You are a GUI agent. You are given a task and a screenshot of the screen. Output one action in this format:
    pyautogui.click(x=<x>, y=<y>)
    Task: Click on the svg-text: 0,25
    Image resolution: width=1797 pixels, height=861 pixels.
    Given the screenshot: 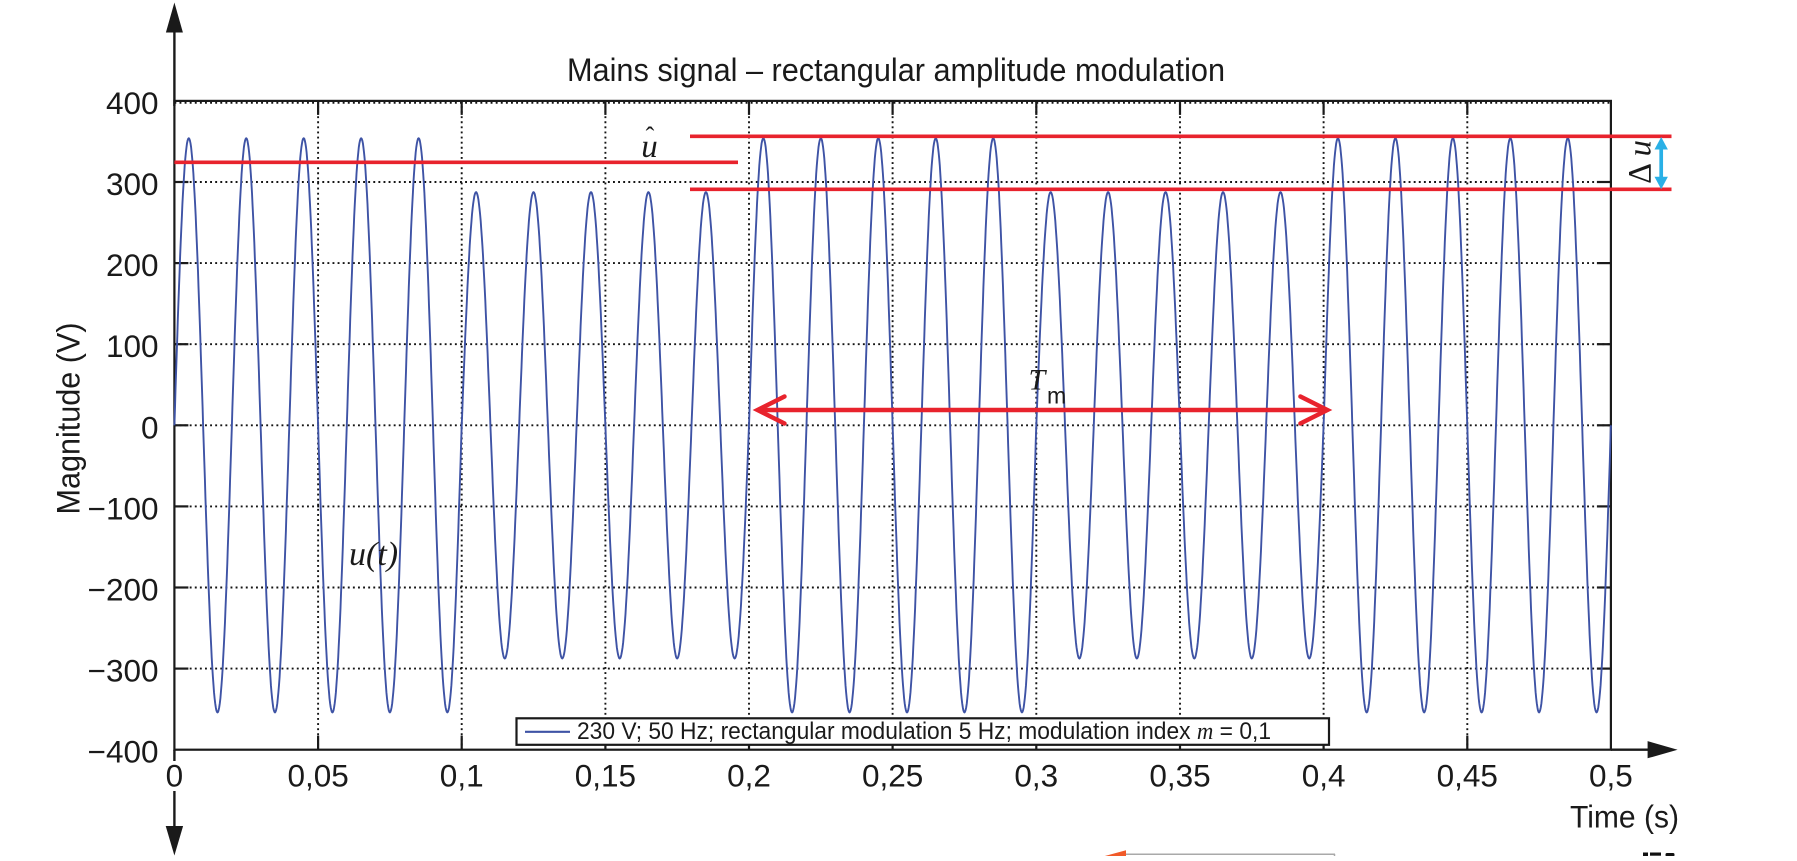 What is the action you would take?
    pyautogui.click(x=892, y=775)
    